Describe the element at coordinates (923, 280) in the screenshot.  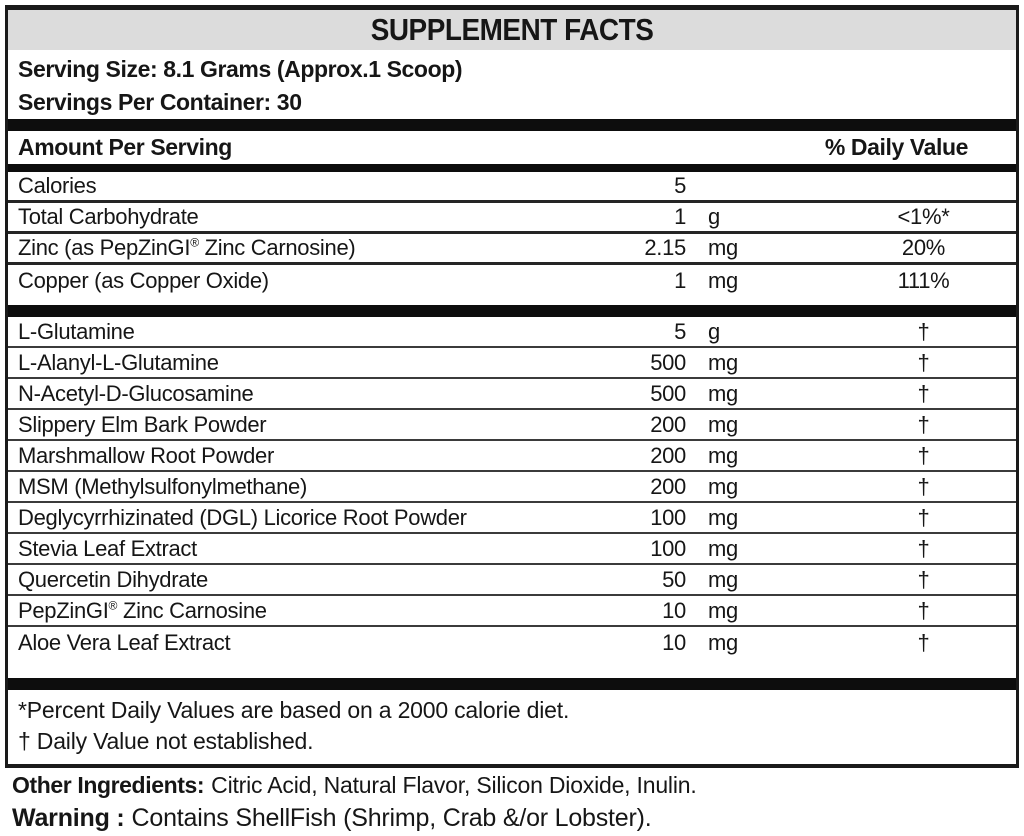
I see `row-daily-value: 111%` at that location.